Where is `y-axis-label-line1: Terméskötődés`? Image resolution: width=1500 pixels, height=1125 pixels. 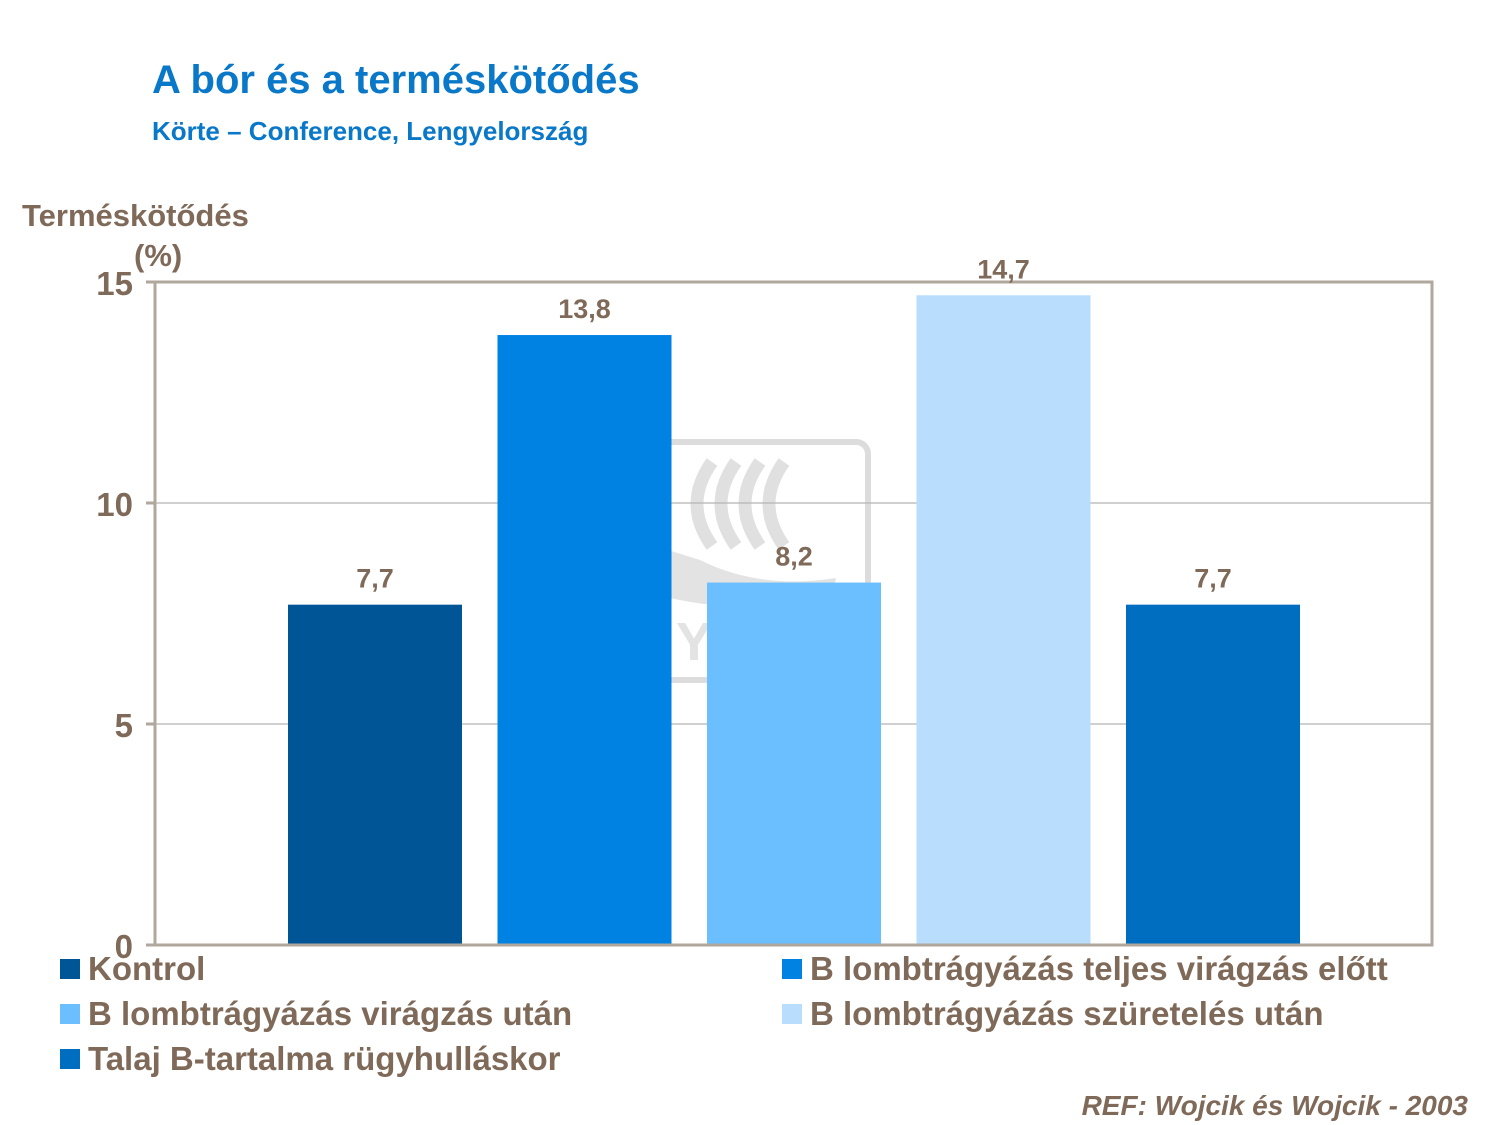 y-axis-label-line1: Terméskötődés is located at coordinates (135, 215).